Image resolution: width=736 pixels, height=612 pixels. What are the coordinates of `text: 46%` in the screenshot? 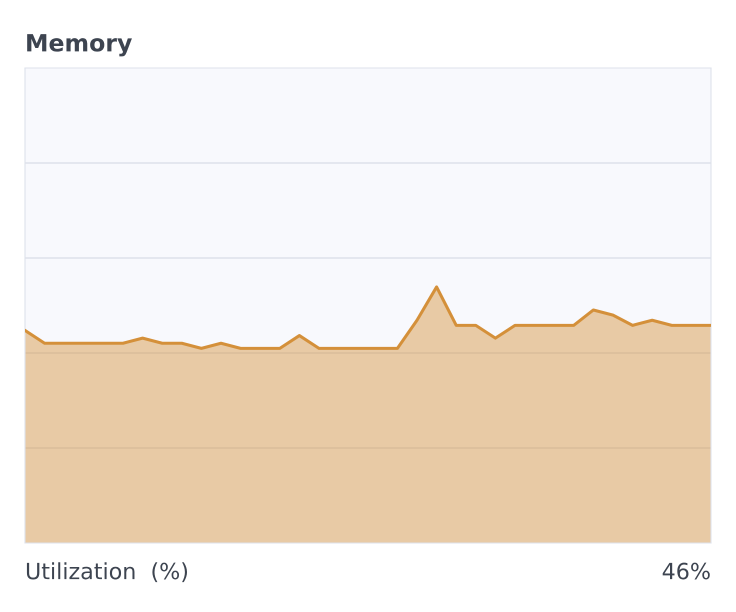 It's located at (686, 571).